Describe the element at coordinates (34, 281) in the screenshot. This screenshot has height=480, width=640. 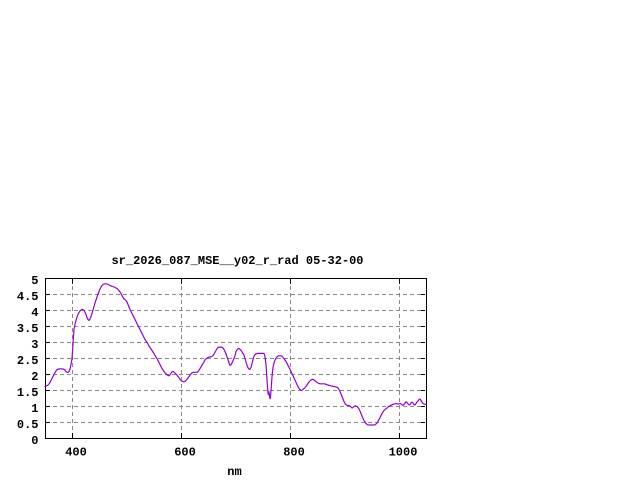
I see `svg-text: 5` at that location.